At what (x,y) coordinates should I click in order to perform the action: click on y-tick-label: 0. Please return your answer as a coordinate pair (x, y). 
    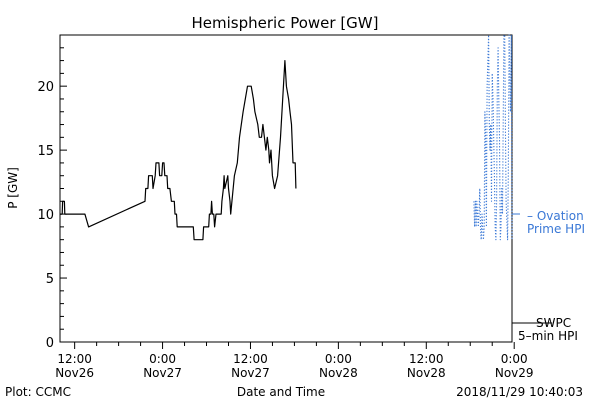
    Looking at the image, I should click on (50, 343).